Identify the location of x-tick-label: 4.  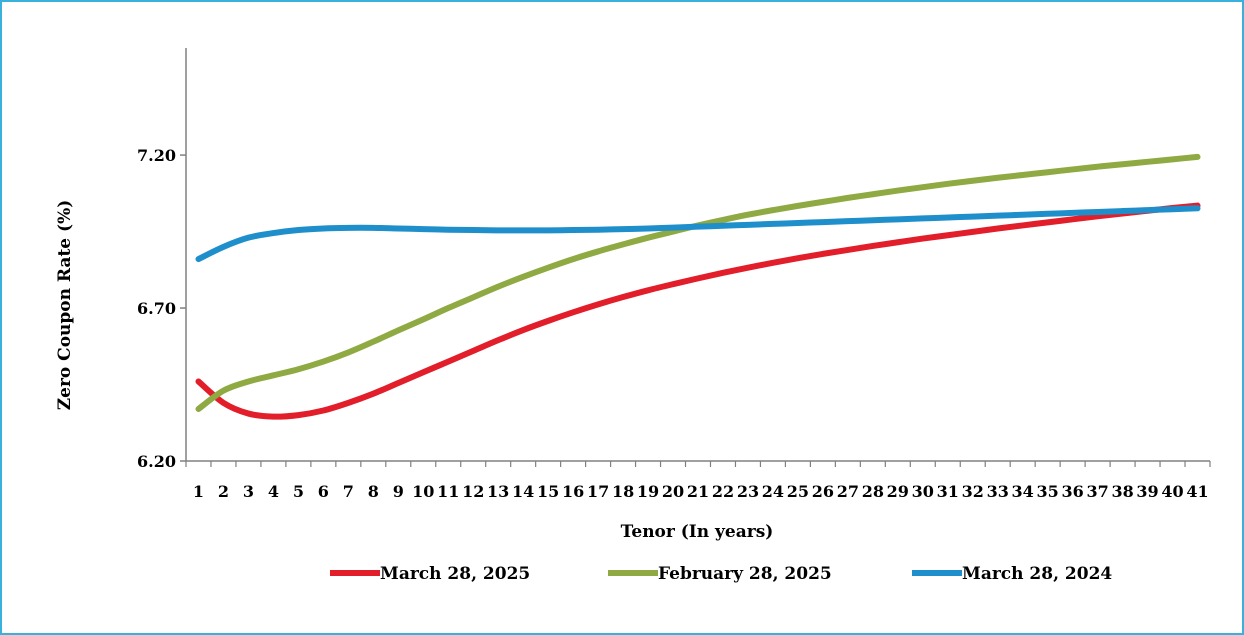
(273, 491).